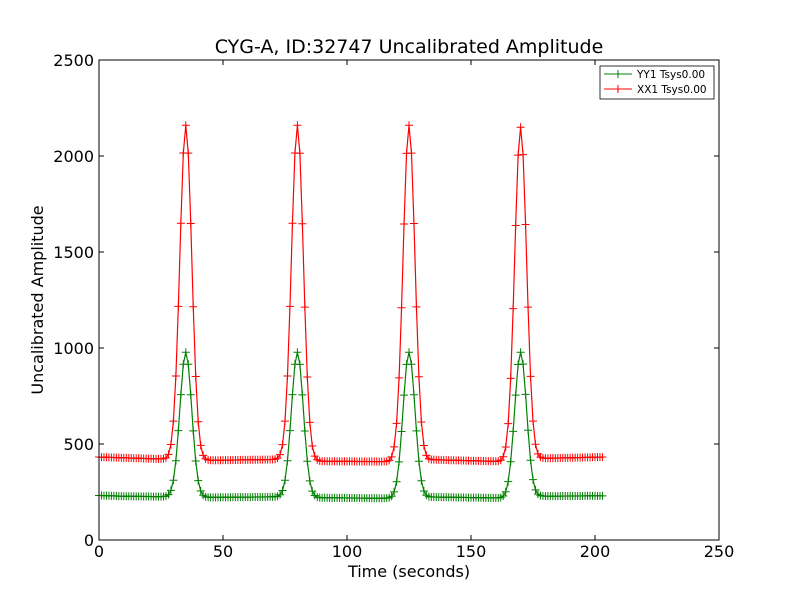 The image size is (800, 600). I want to click on y-tick-label: 1000, so click(73, 348).